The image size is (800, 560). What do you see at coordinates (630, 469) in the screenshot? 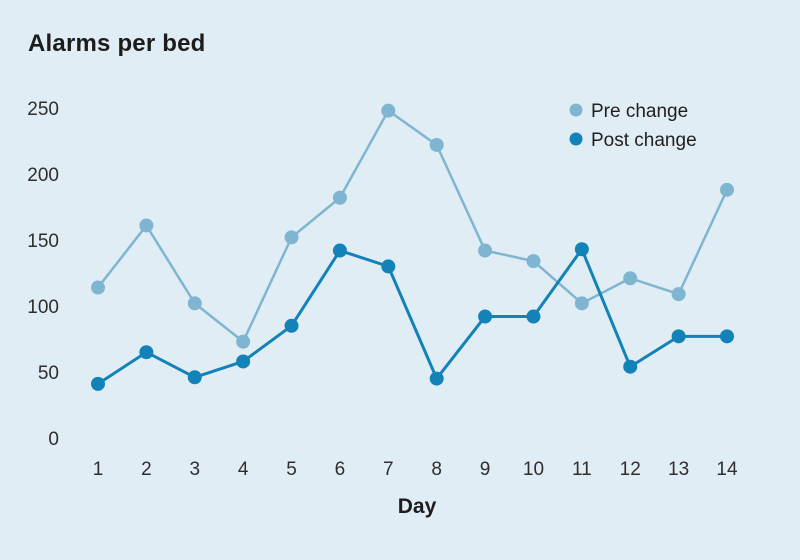
I see `x-tick-label: 12` at bounding box center [630, 469].